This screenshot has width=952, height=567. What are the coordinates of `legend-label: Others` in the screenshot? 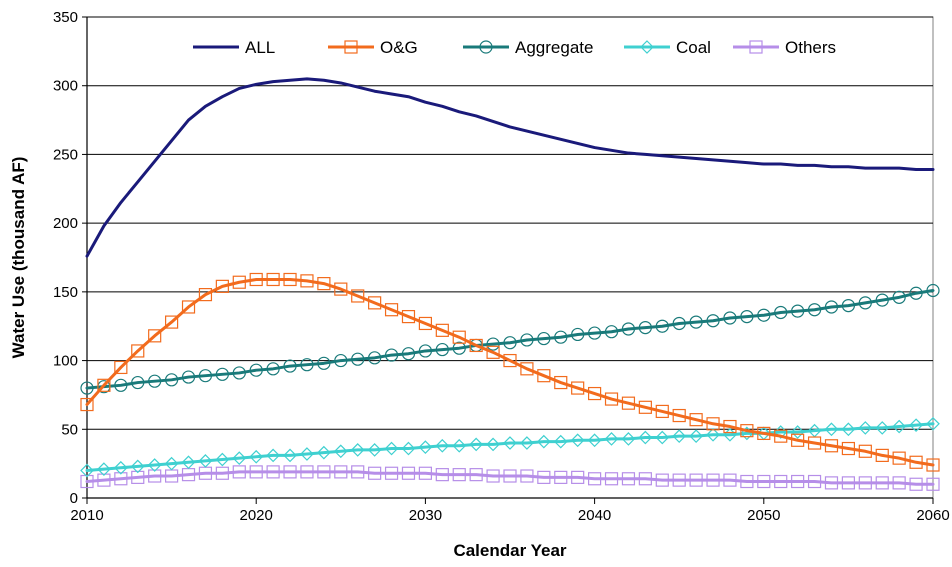 It's located at (810, 47).